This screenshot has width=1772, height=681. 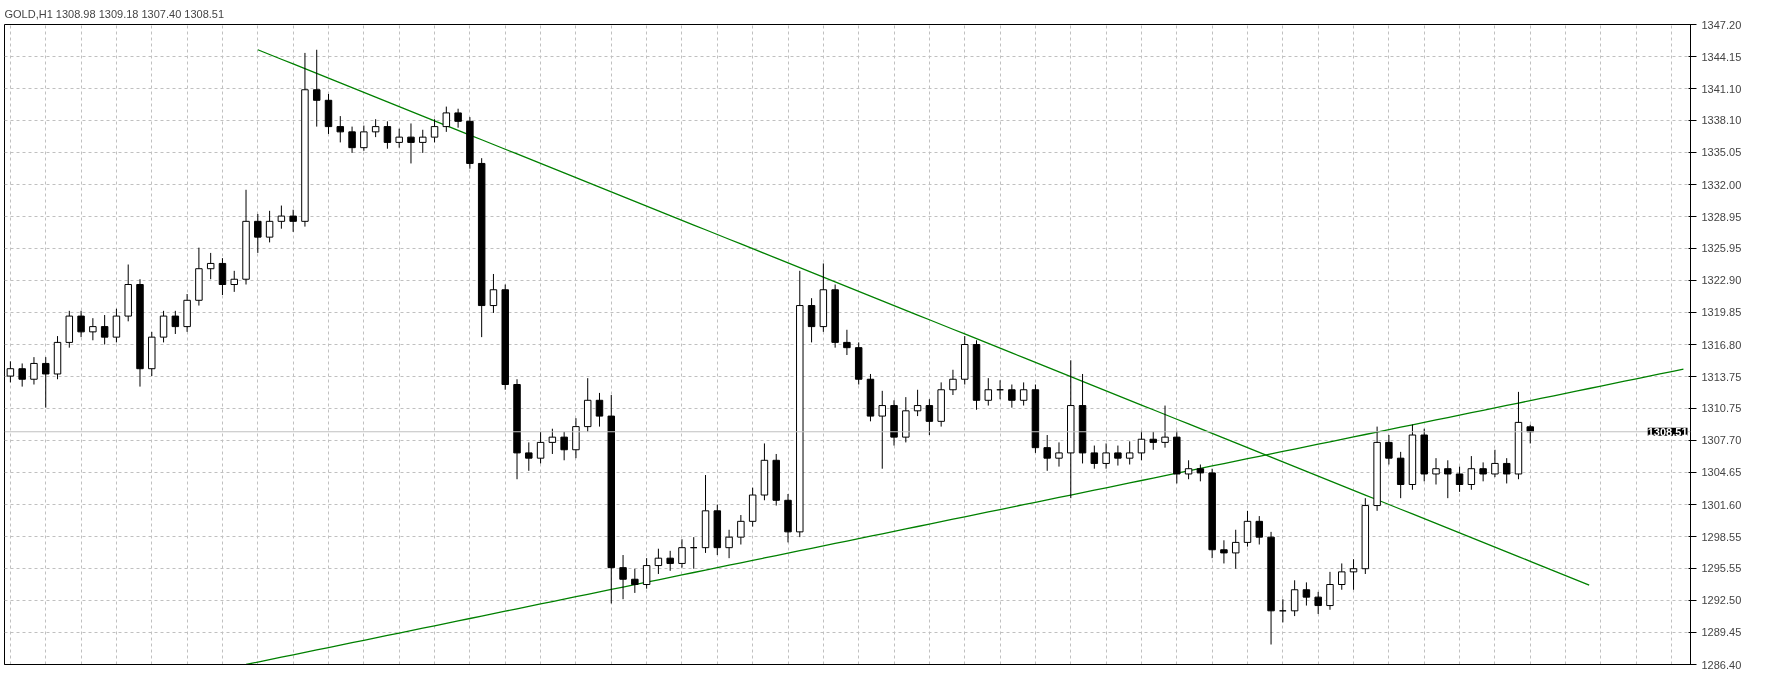 I want to click on y-tick-label: 1310.75, so click(x=1721, y=408).